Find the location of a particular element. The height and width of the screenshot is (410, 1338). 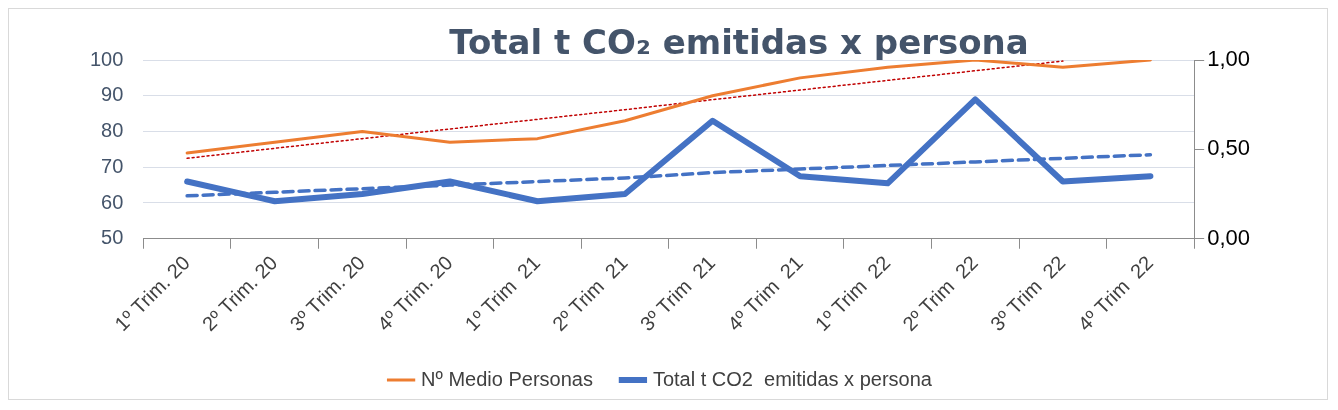

y-tick-label: 50 is located at coordinates (112, 237).